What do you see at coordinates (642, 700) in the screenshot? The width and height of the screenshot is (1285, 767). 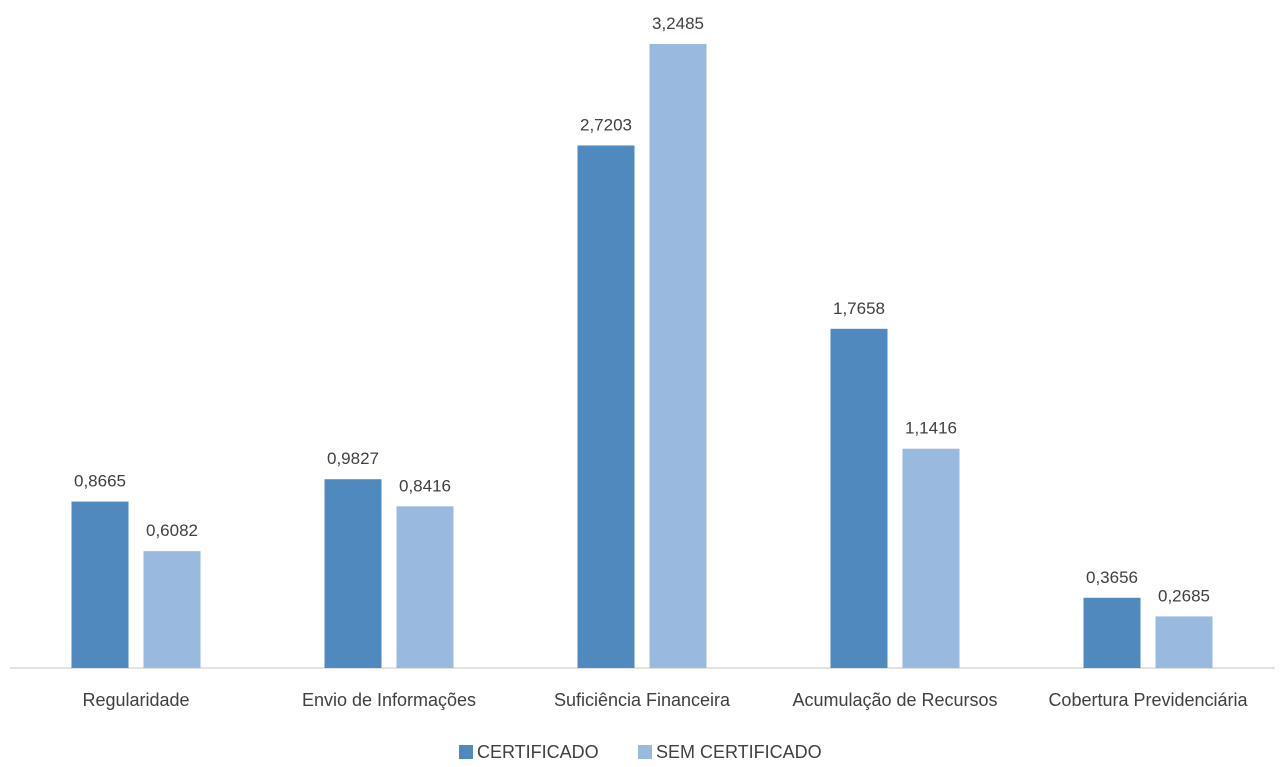 I see `category-label: Suficiência Financeira` at bounding box center [642, 700].